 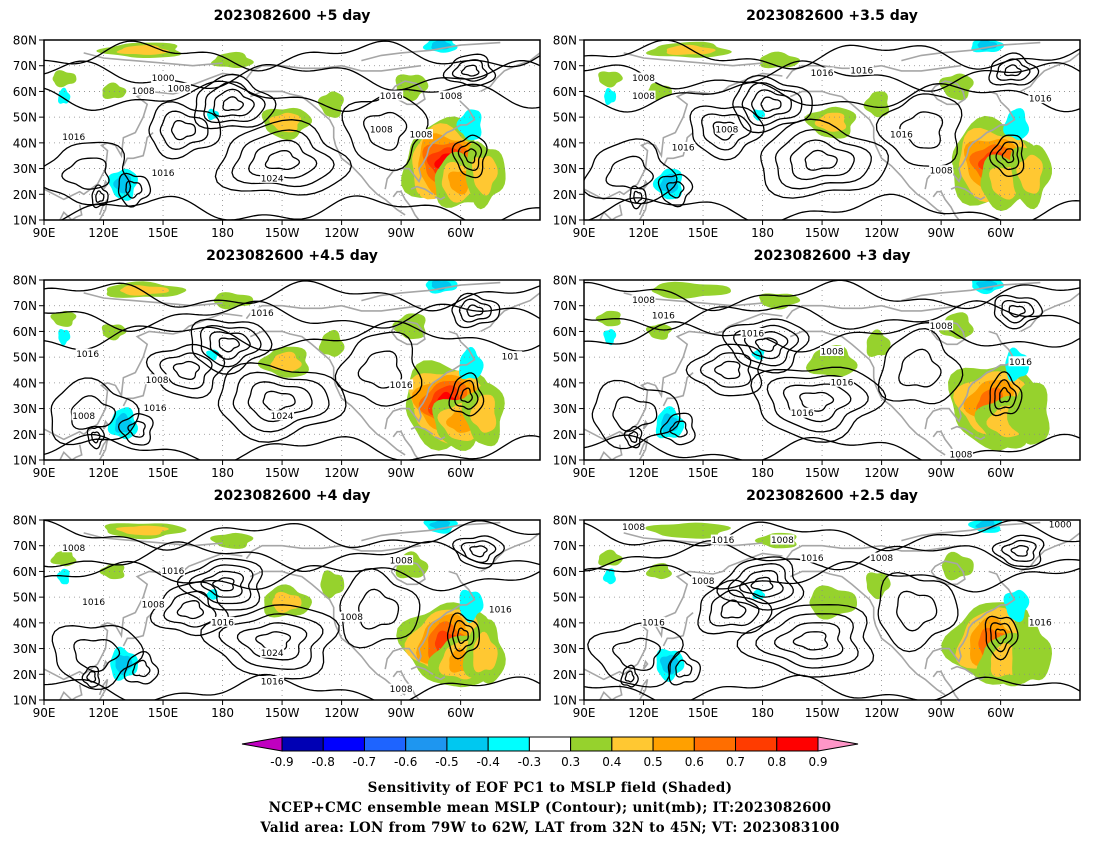 What do you see at coordinates (222, 713) in the screenshot?
I see `longitude-tick-label: 180` at bounding box center [222, 713].